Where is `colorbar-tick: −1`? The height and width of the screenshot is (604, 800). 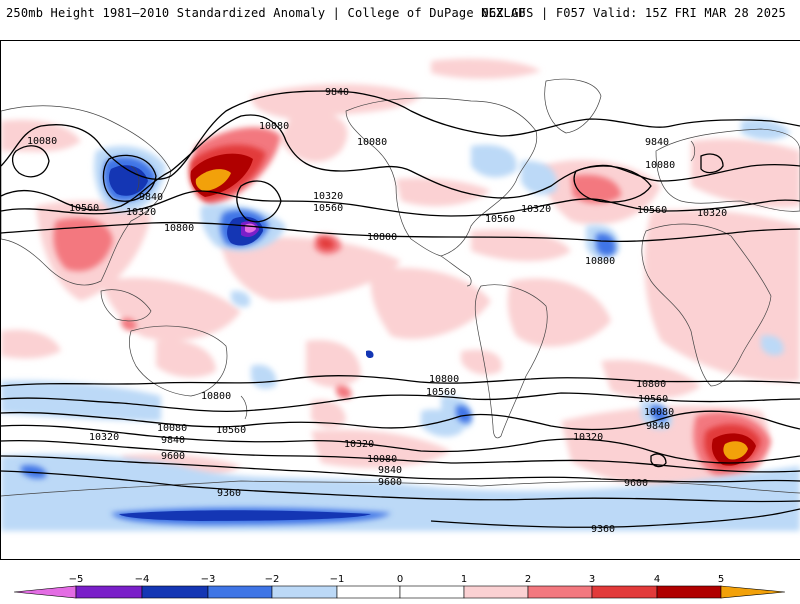 colorbar-tick: −1 is located at coordinates (337, 579).